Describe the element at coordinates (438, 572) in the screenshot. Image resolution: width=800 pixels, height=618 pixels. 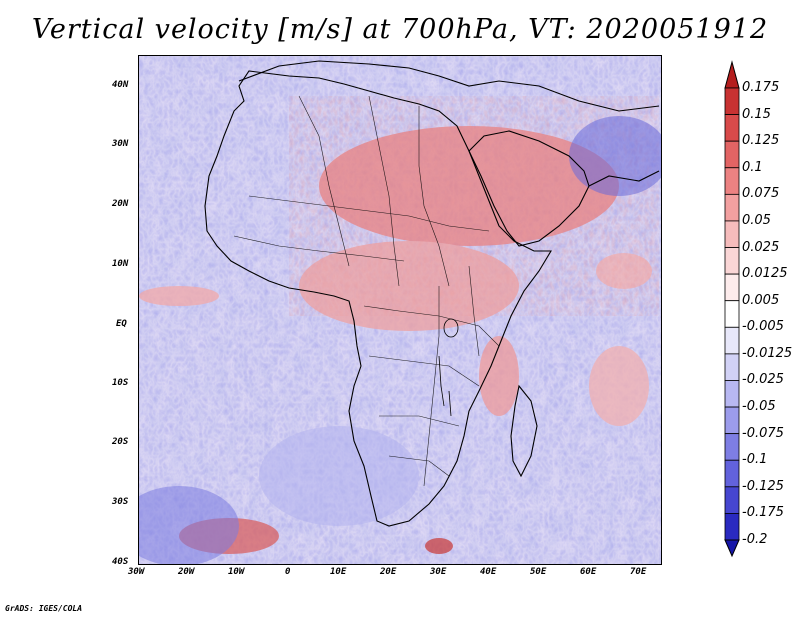
I see `lon-label-30e: 30E` at that location.